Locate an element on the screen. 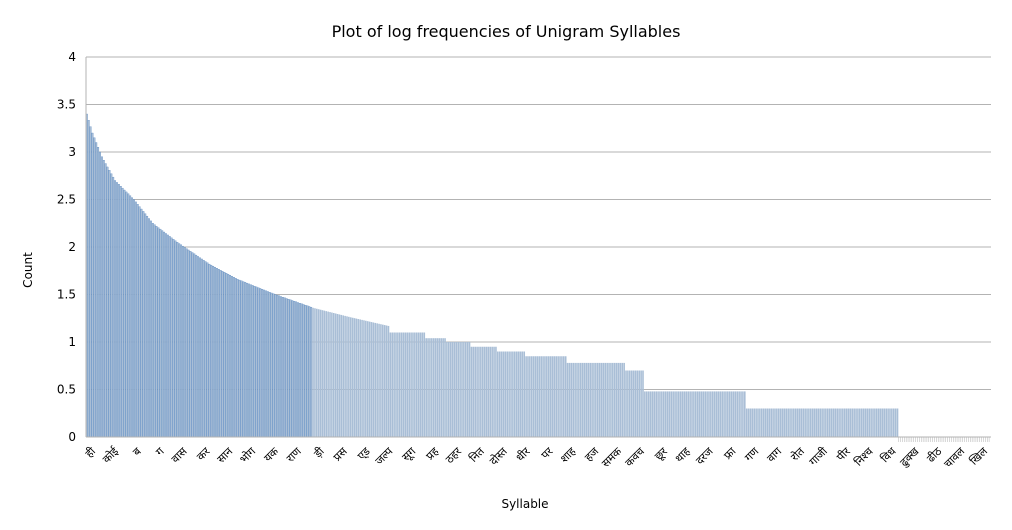 Image resolution: width=1012 pixels, height=530 pixels. y-tick-label: 1 is located at coordinates (72, 342).